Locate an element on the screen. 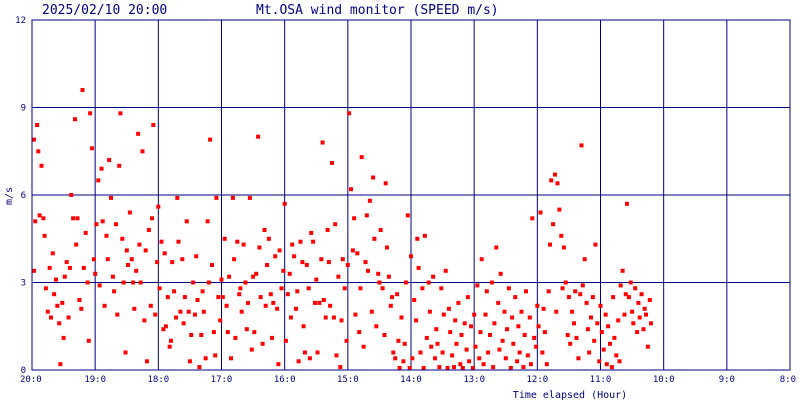 This screenshot has width=800, height=400. x-tick-label: 15:0 is located at coordinates (348, 380).